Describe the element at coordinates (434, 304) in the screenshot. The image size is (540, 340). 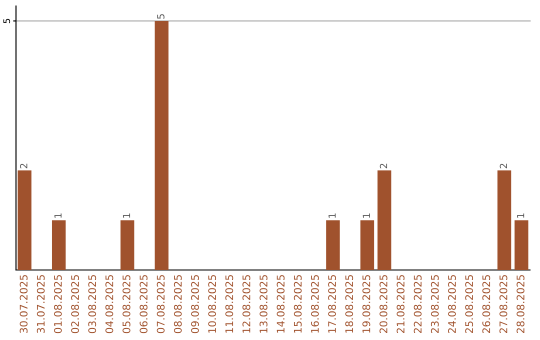
I see `x-tick-label: 23.08.2025` at that location.